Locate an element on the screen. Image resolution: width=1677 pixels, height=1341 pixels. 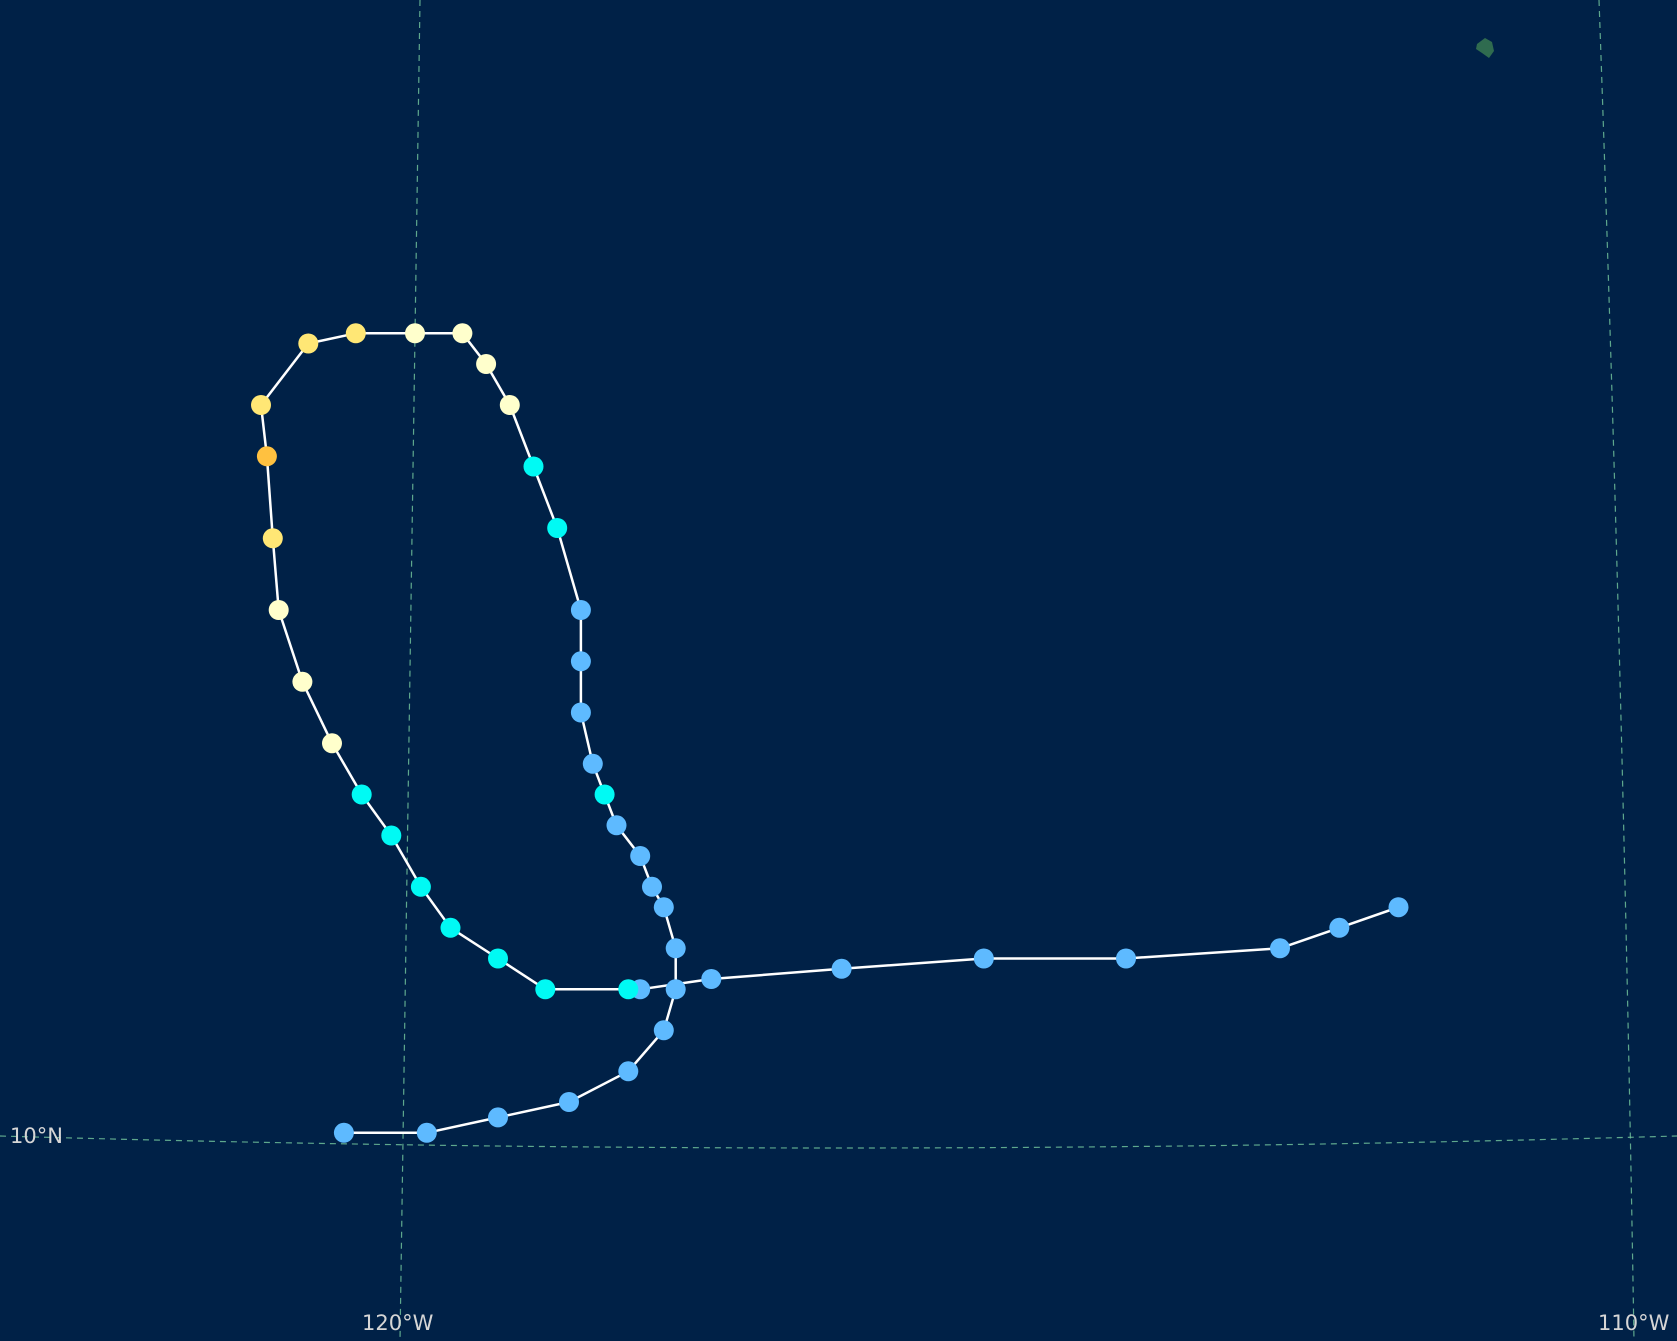
label-lon-120: 120°W is located at coordinates (398, 1323).